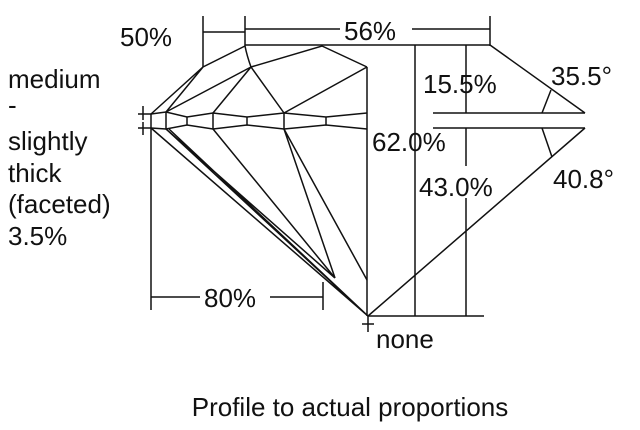  What do you see at coordinates (54, 79) in the screenshot?
I see `girdle-label-line: medium` at bounding box center [54, 79].